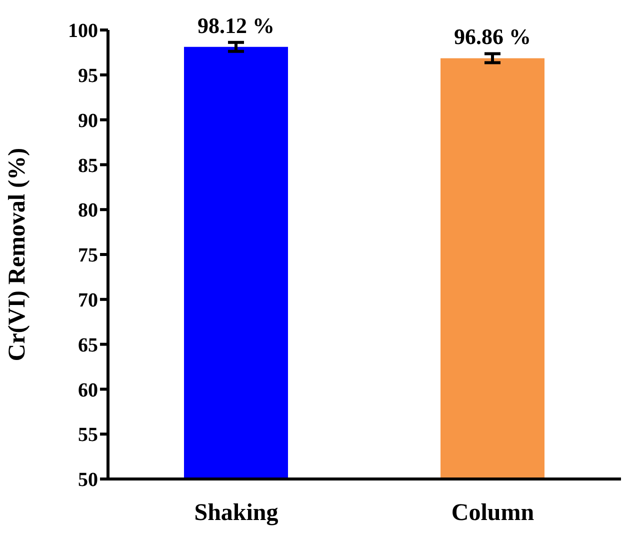 The image size is (629, 537). Describe the element at coordinates (88, 301) in the screenshot. I see `y-tick-label: 70` at that location.